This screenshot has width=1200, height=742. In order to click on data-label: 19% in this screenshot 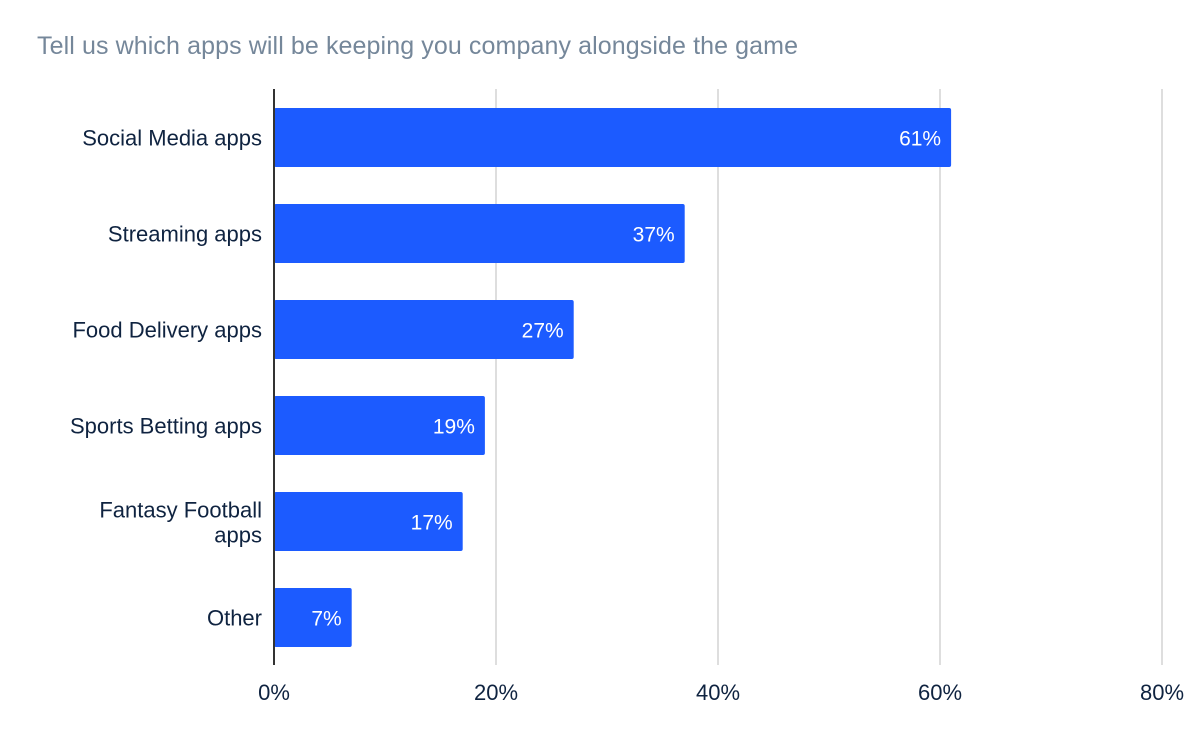, I will do `click(454, 427)`.